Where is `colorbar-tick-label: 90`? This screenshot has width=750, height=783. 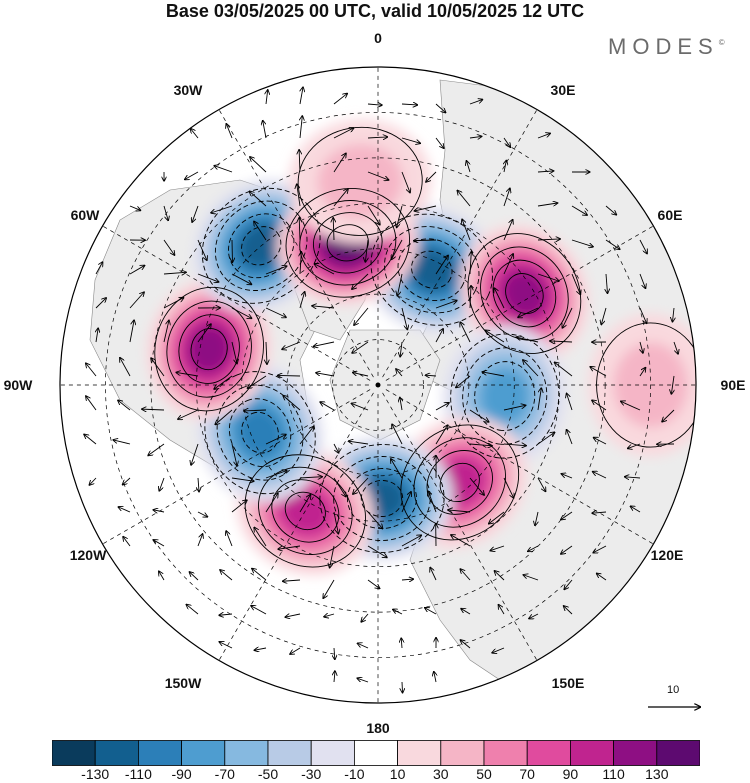 colorbar-tick-label: 90 is located at coordinates (570, 774).